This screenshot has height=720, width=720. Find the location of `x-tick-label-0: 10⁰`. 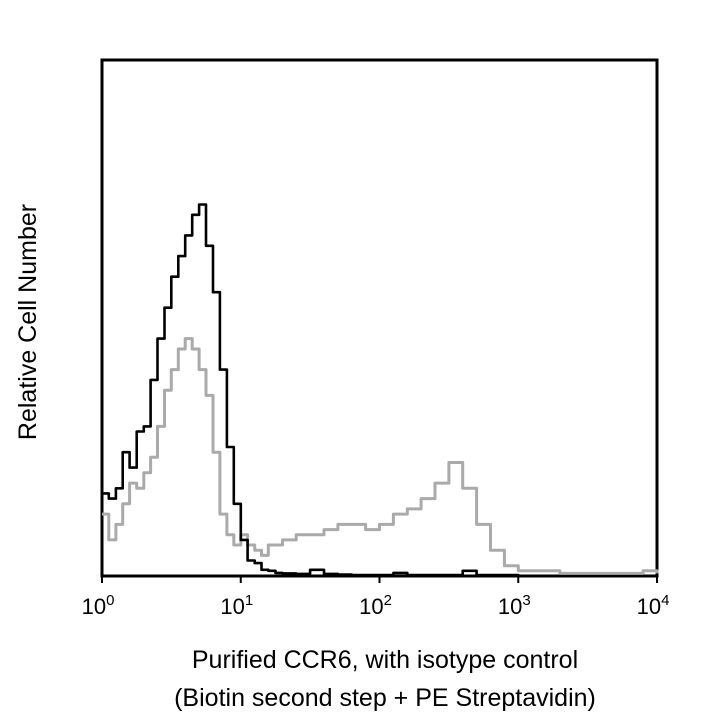

x-tick-label-0: 10⁰ is located at coordinates (98, 605).